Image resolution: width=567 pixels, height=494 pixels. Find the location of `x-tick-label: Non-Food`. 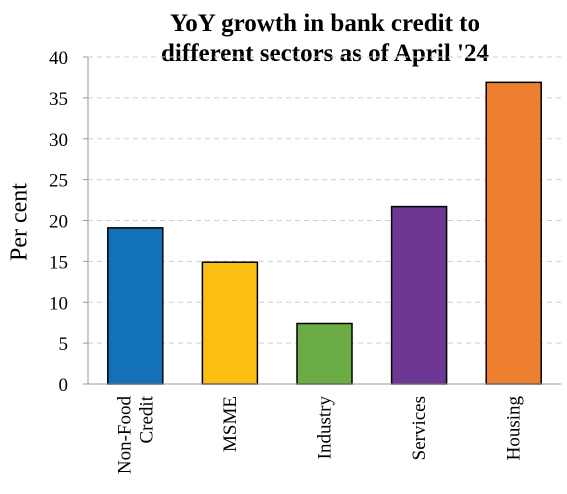

x-tick-label: Non-Food is located at coordinates (124, 435).